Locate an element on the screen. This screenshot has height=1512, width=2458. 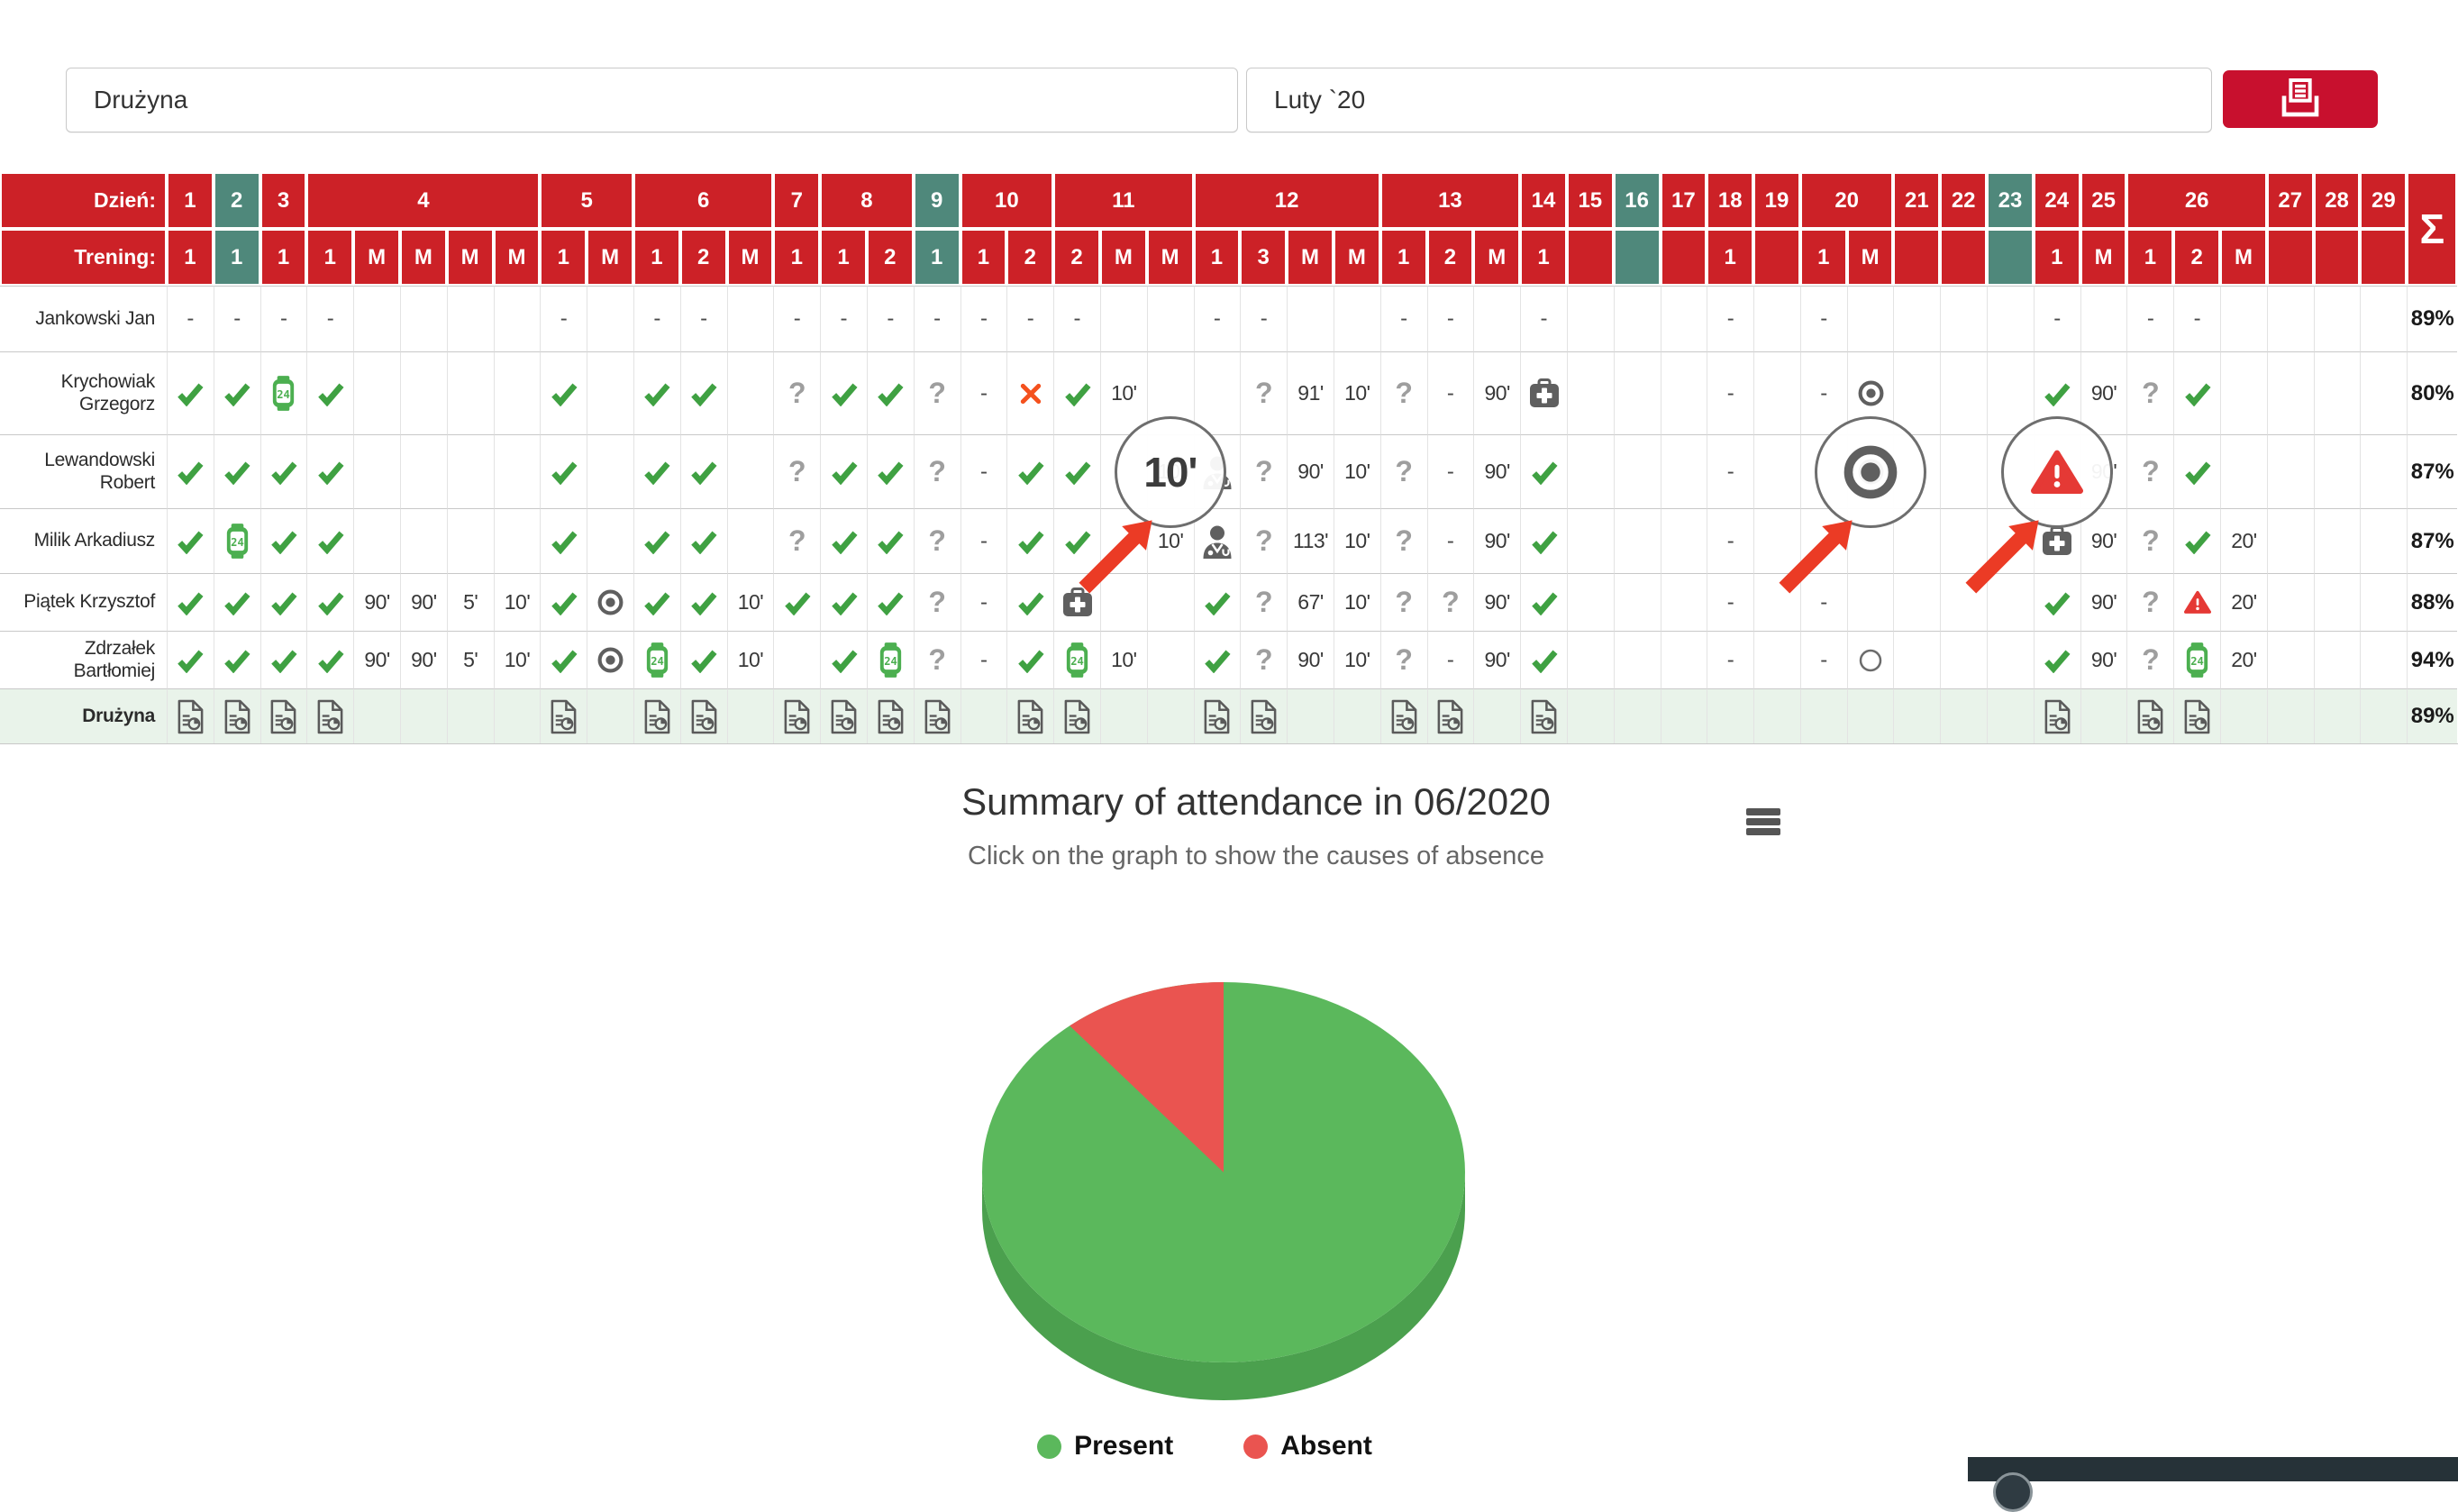
attendance-cell: 24 is located at coordinates (2197, 659).